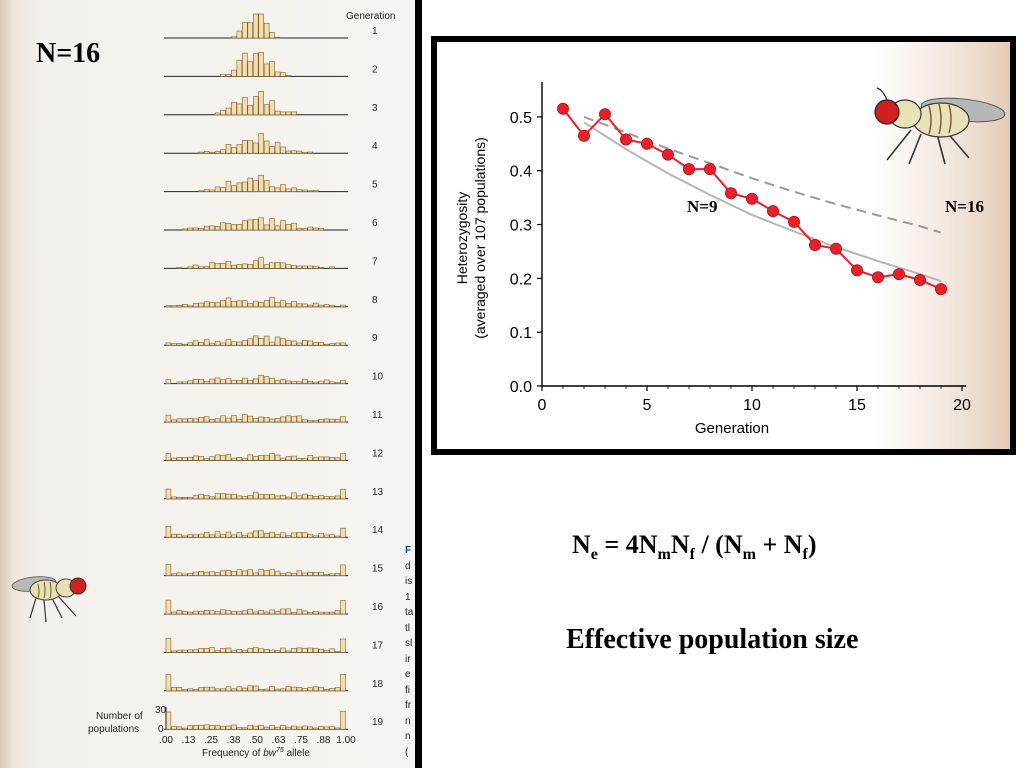 The image size is (1024, 768). I want to click on left-figure-title: N=16, so click(68, 53).